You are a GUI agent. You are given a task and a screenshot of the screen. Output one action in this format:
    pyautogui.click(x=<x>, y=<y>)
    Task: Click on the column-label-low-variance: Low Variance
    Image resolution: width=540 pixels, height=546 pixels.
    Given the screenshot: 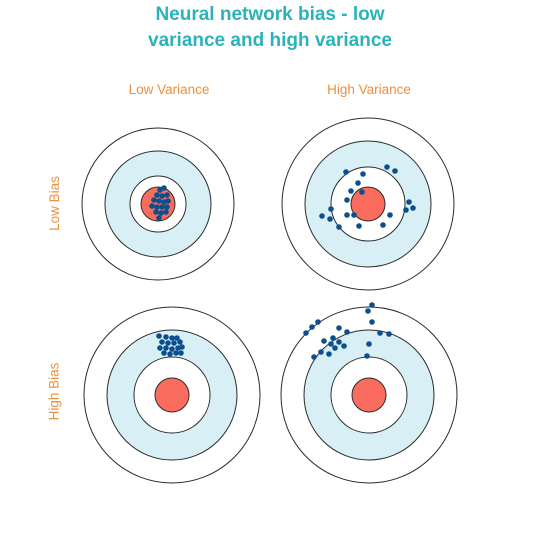 What is the action you would take?
    pyautogui.click(x=169, y=89)
    